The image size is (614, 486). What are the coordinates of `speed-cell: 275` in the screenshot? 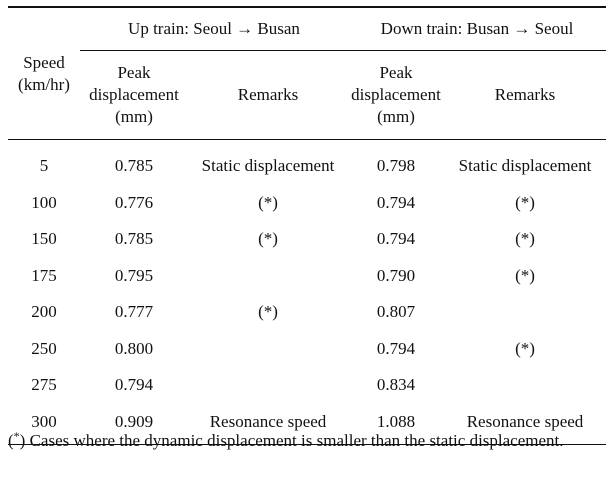 It's located at (44, 385).